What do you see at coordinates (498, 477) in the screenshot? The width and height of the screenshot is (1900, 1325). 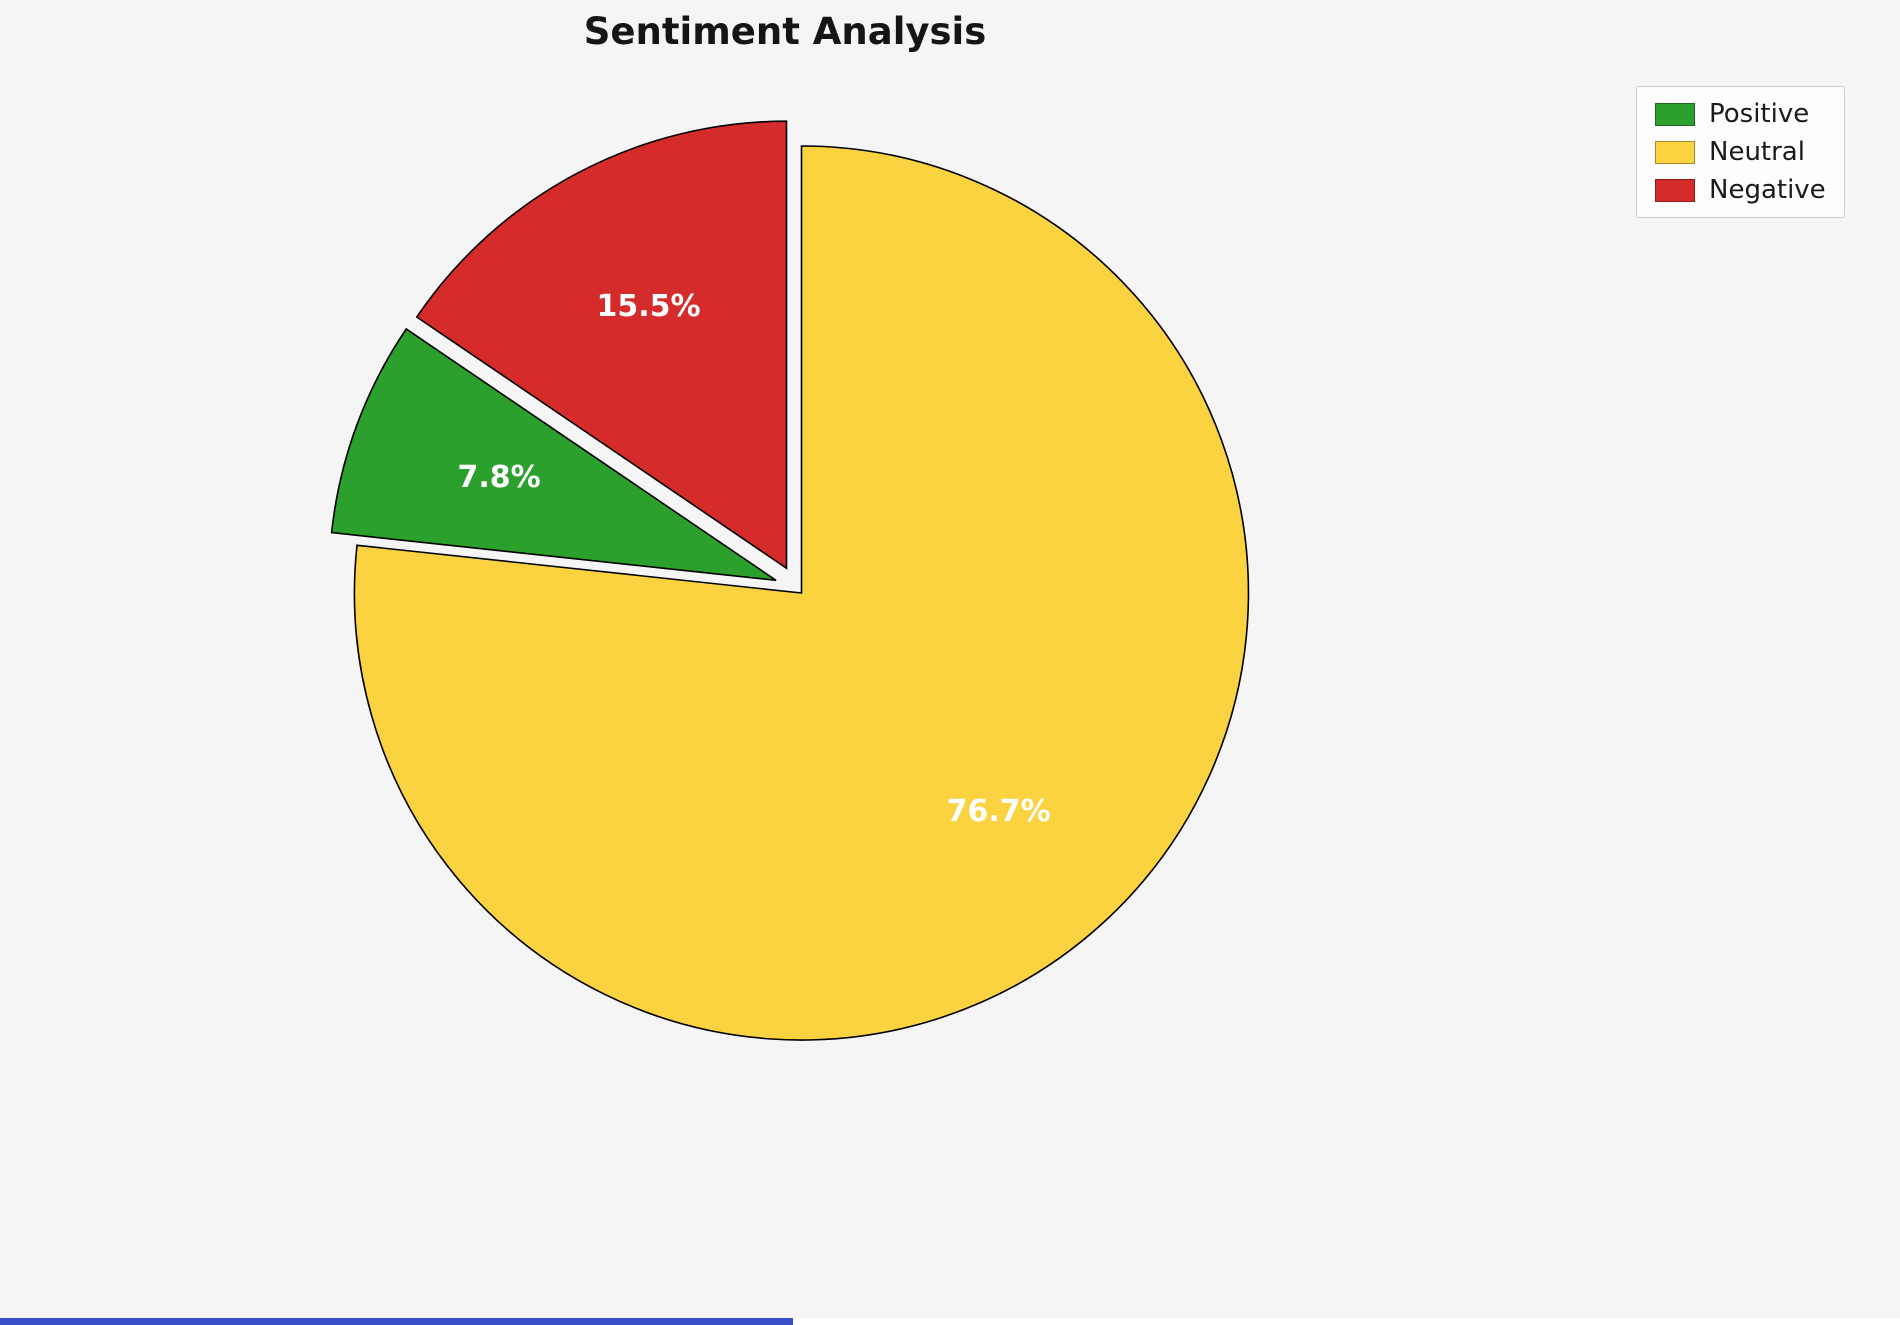 I see `pie-pct-label-positive: 7.8%` at bounding box center [498, 477].